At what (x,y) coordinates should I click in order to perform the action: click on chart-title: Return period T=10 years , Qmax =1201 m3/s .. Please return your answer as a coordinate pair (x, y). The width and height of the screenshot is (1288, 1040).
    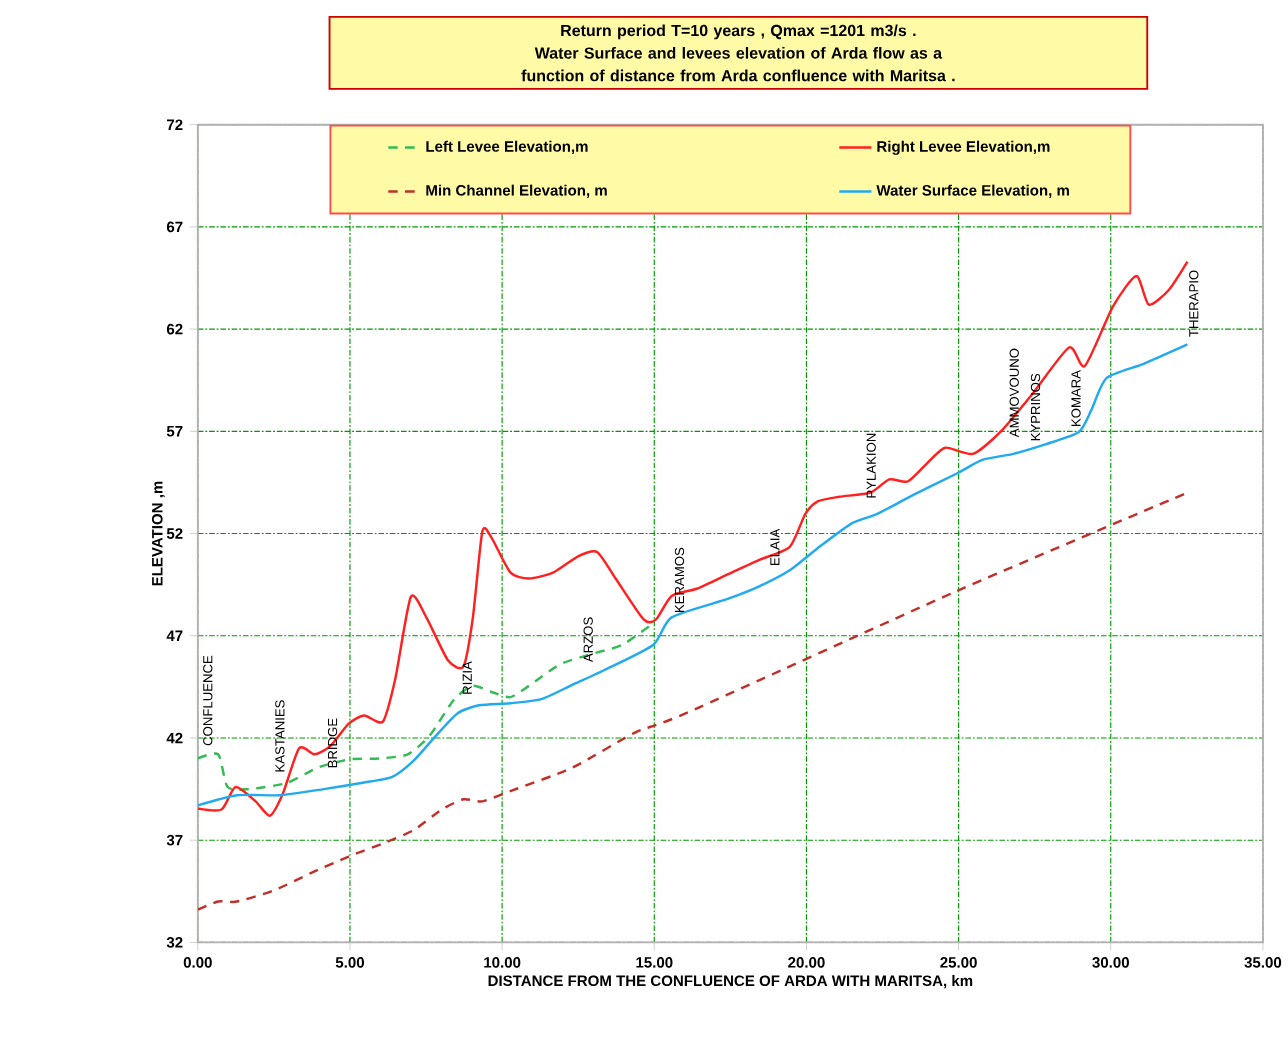
    Looking at the image, I should click on (738, 32).